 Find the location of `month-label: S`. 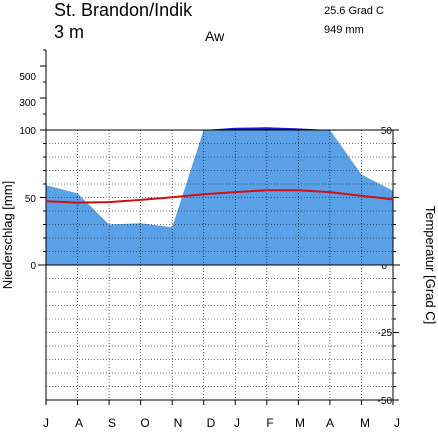

month-label: S is located at coordinates (112, 422).